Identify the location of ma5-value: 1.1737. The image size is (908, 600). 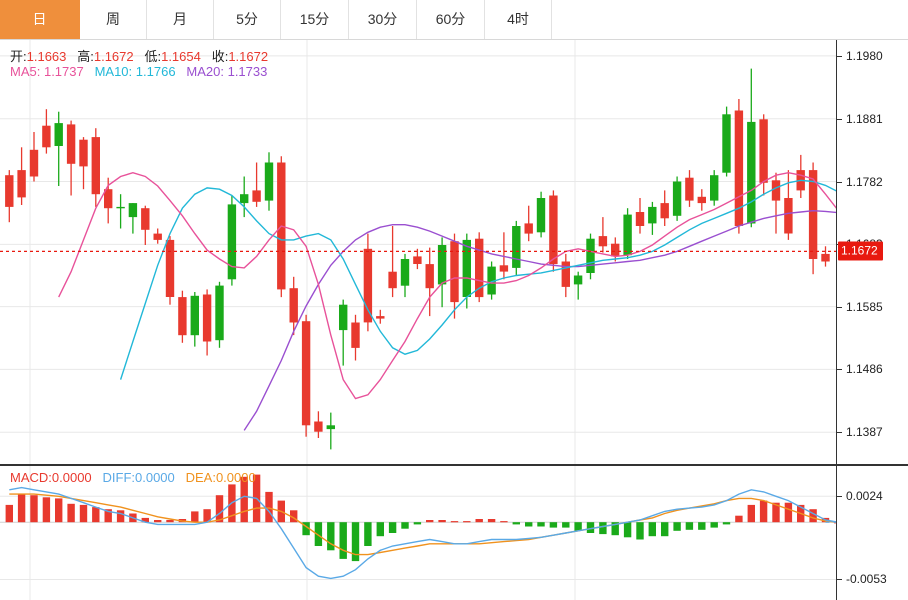
(63, 71).